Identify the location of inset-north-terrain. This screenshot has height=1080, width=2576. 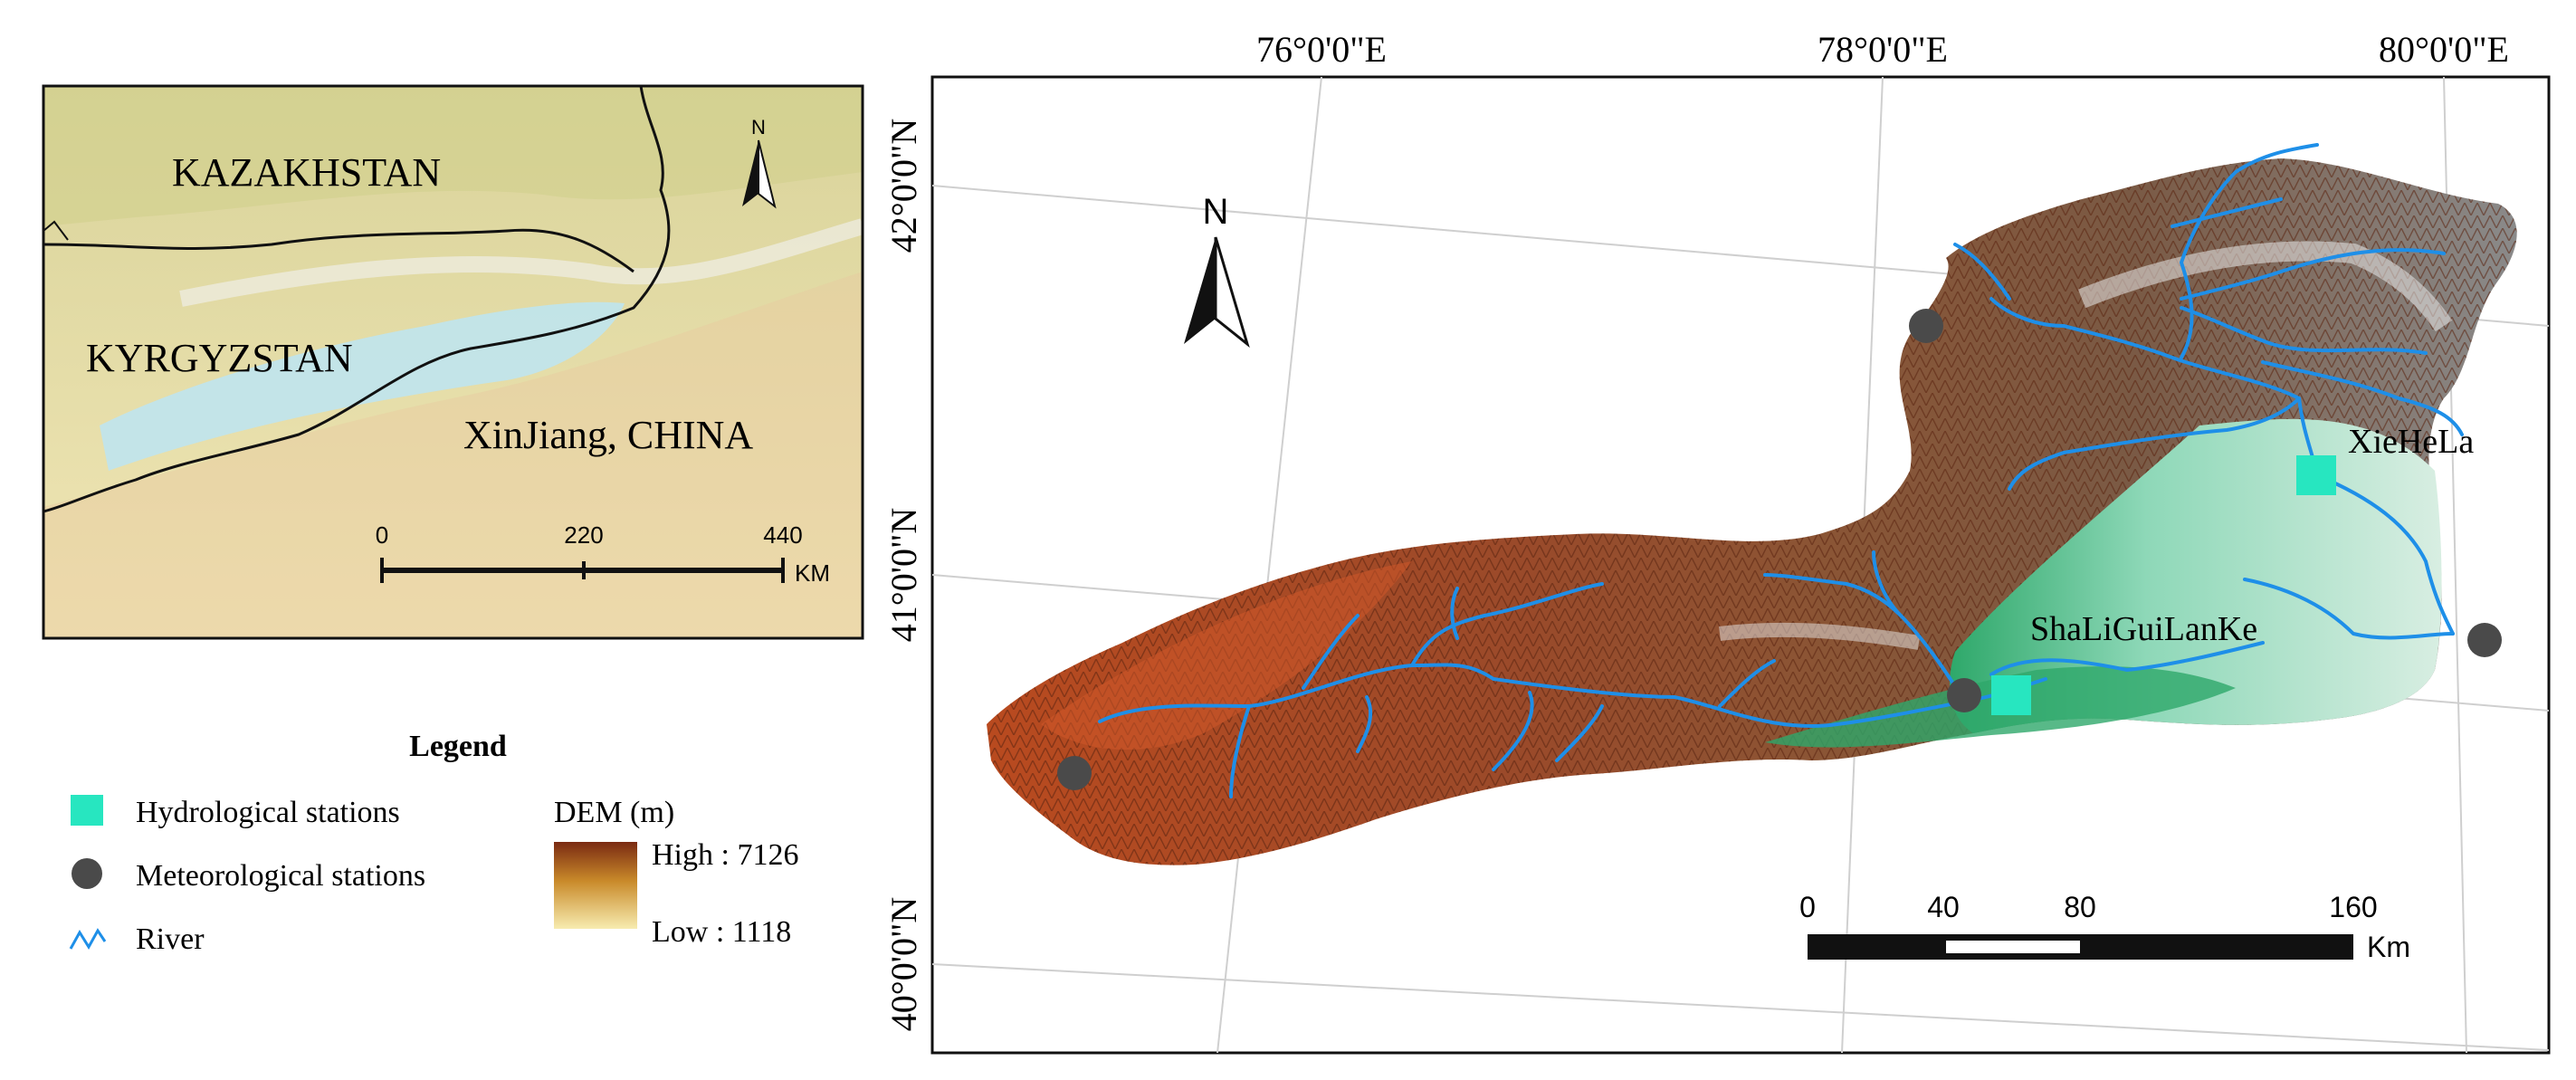
(453, 156).